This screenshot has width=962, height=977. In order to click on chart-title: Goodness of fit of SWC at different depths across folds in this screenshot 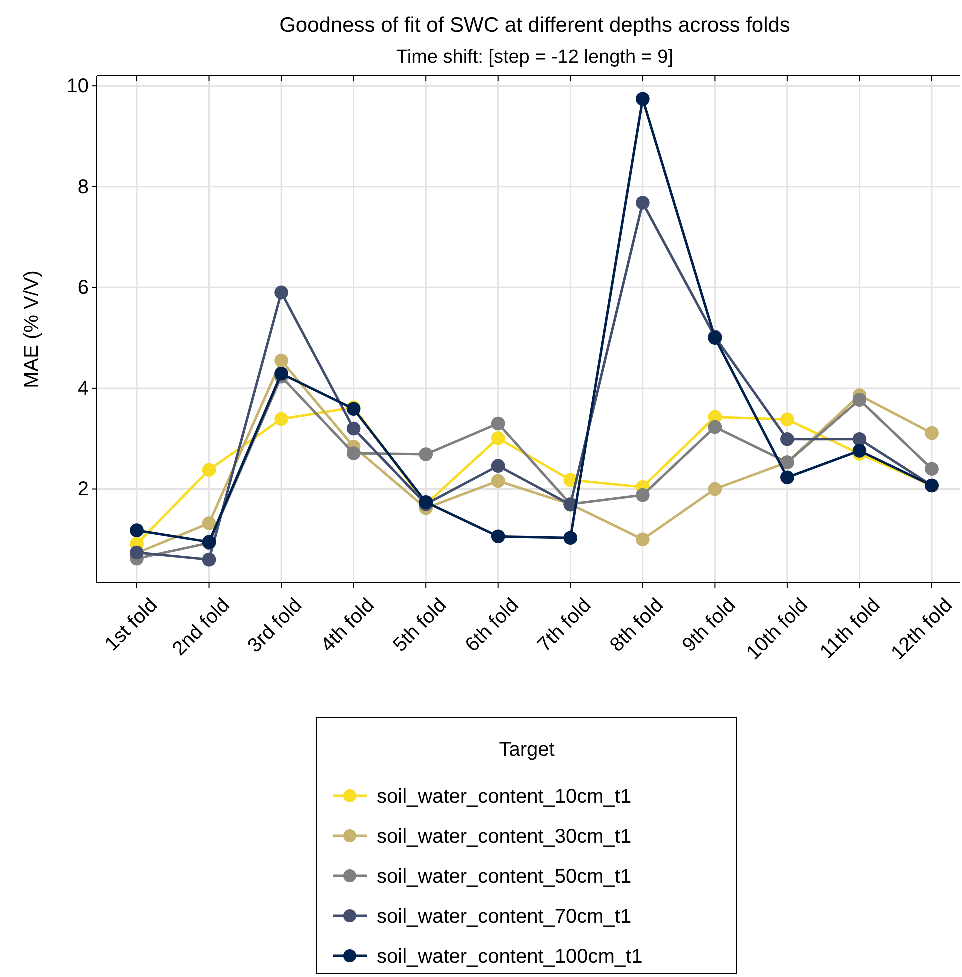, I will do `click(535, 25)`.